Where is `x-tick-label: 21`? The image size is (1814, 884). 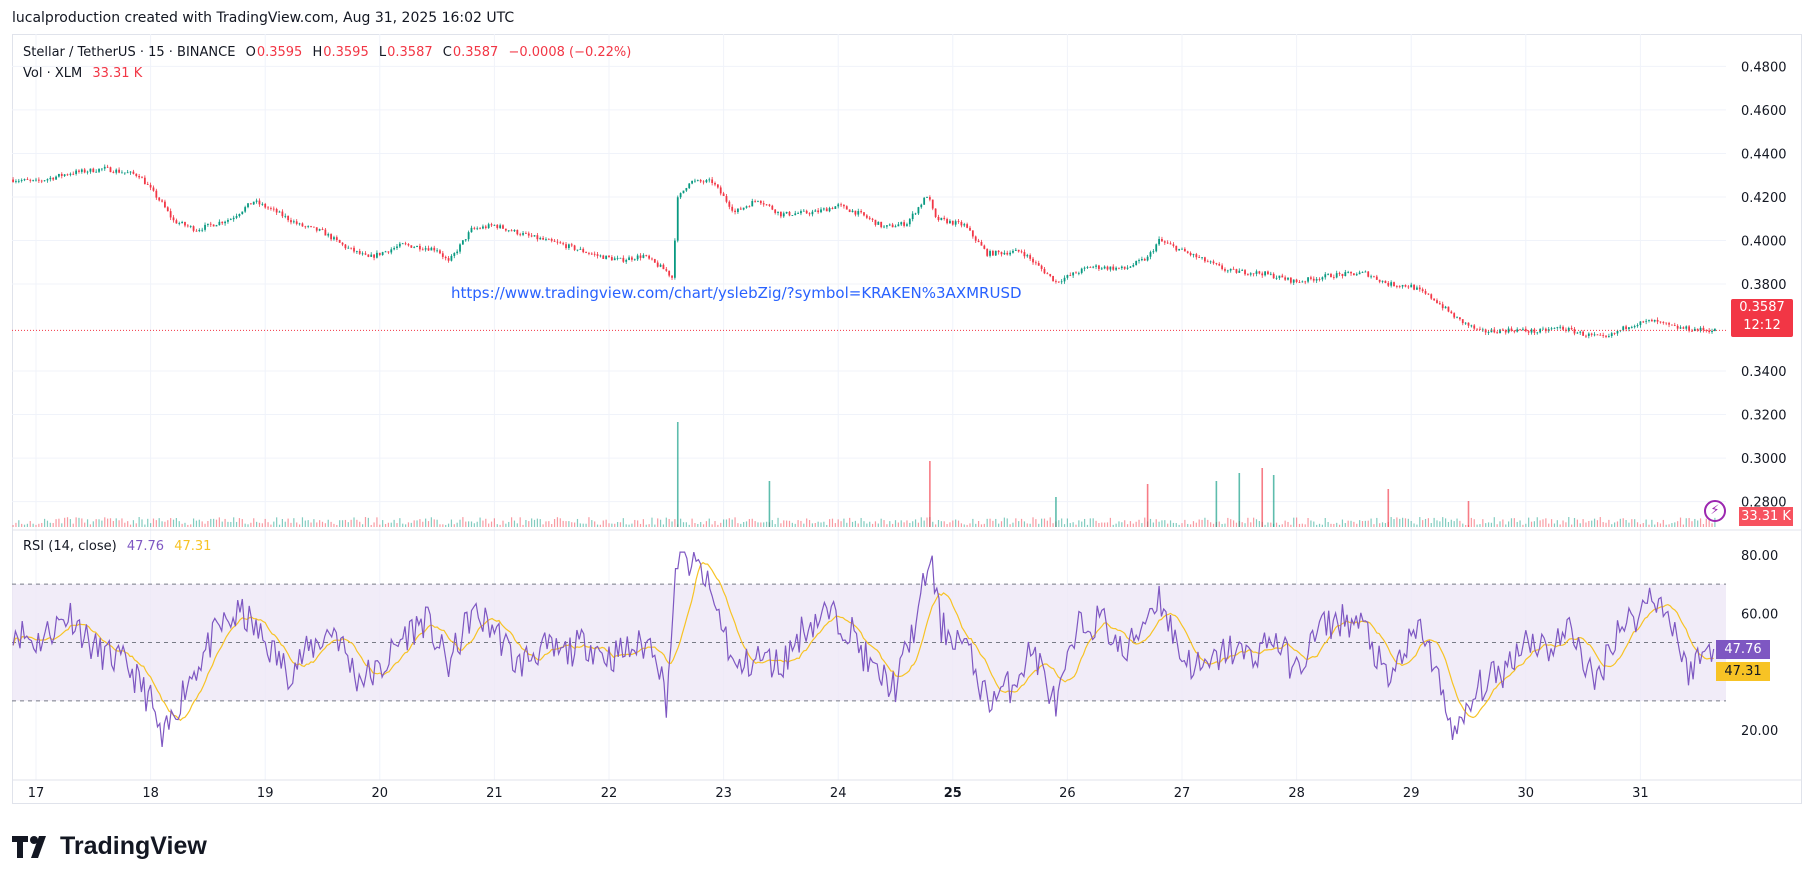
x-tick-label: 21 is located at coordinates (494, 793).